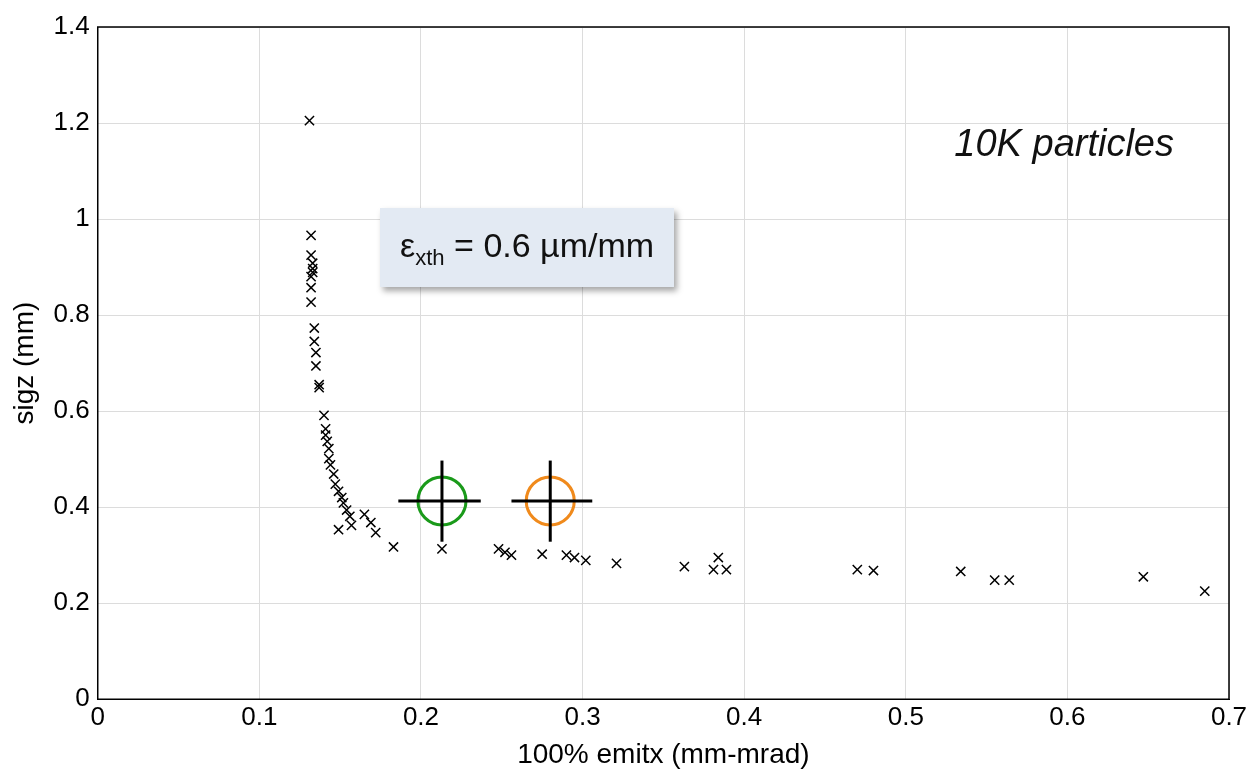 Image resolution: width=1256 pixels, height=780 pixels. Describe the element at coordinates (1067, 715) in the screenshot. I see `x-tick-label: 0.6` at that location.